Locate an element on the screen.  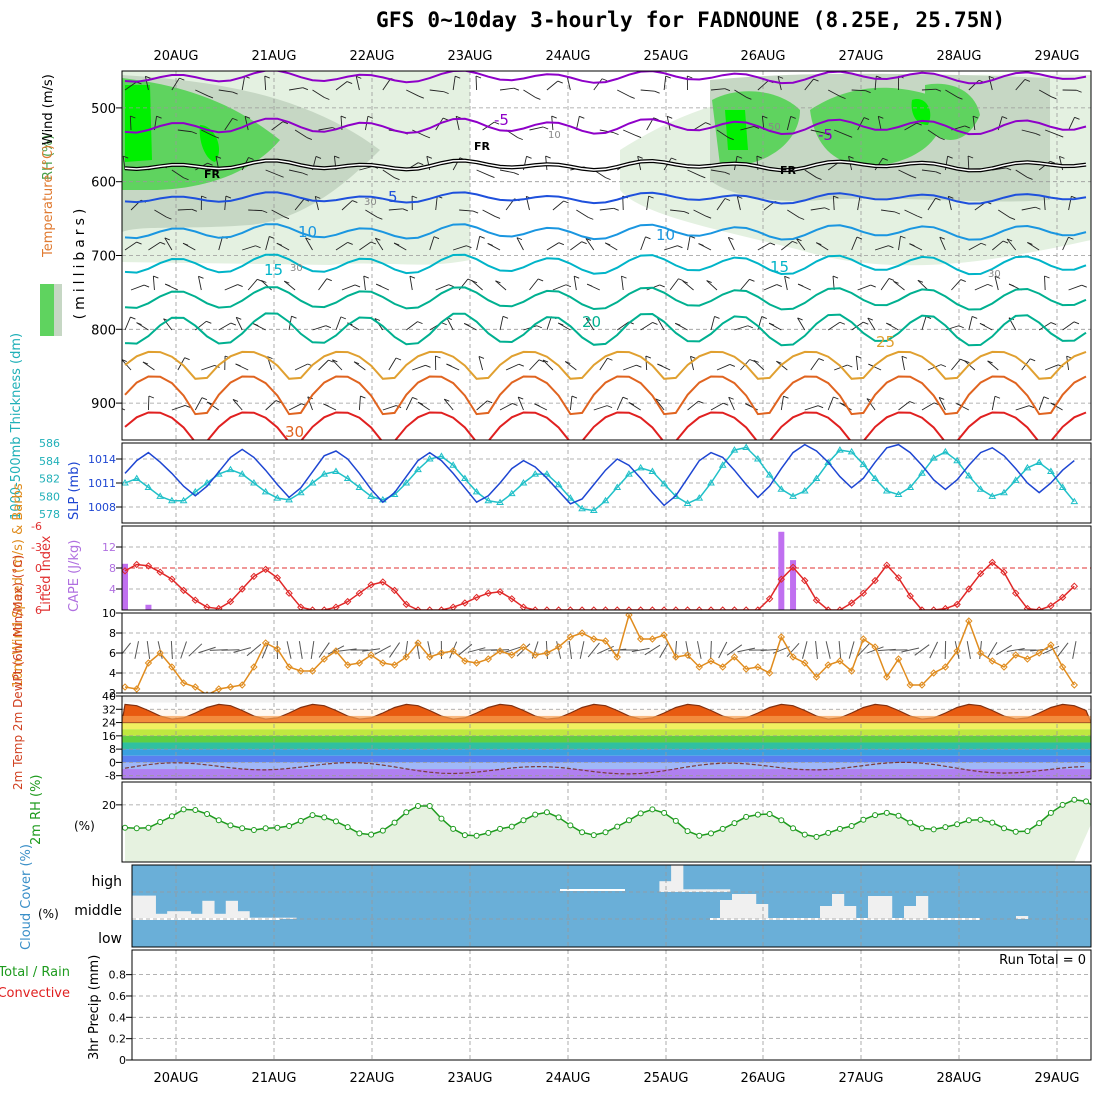
cape-tick-label: 12 is located at coordinates (109, 547).